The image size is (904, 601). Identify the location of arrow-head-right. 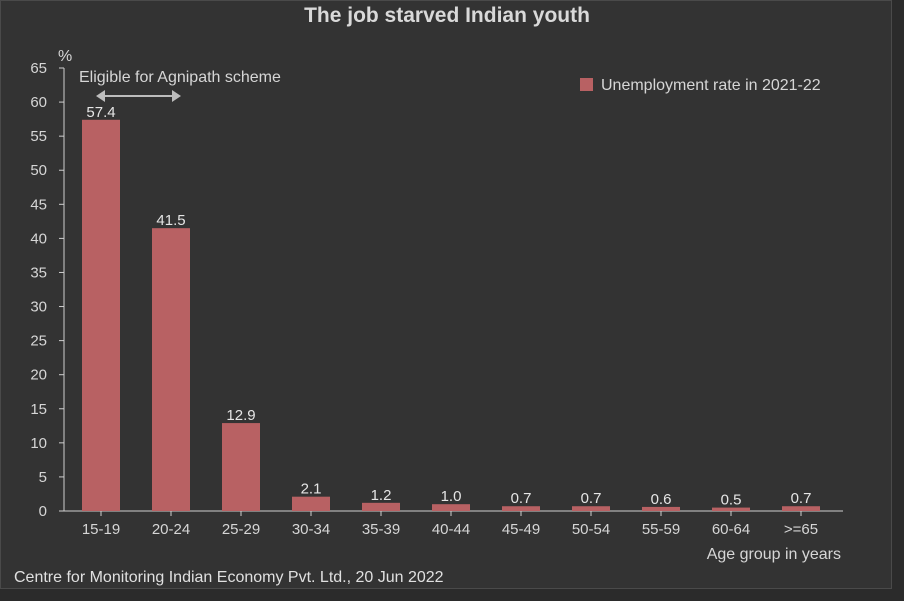
(176, 96).